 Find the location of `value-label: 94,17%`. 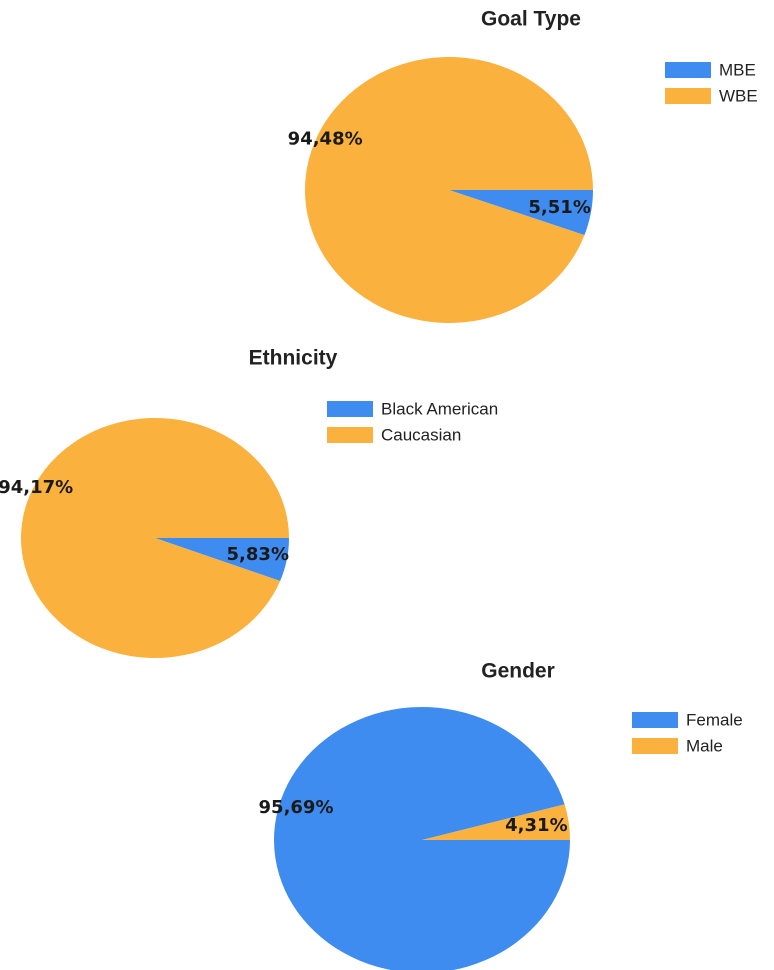

value-label: 94,17% is located at coordinates (36, 487).